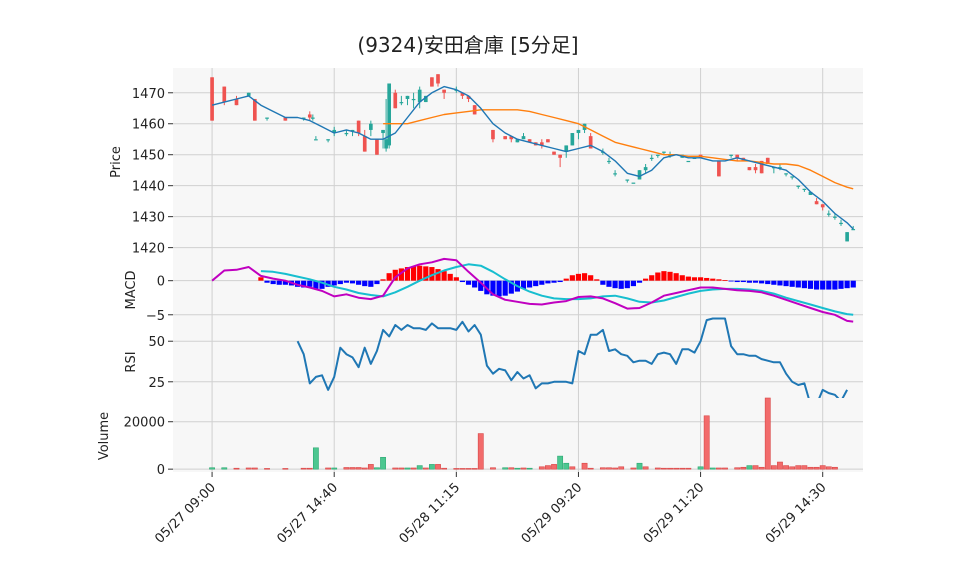  Describe the element at coordinates (430, 513) in the screenshot. I see `x-tick-label: 05/28 11:15` at that location.